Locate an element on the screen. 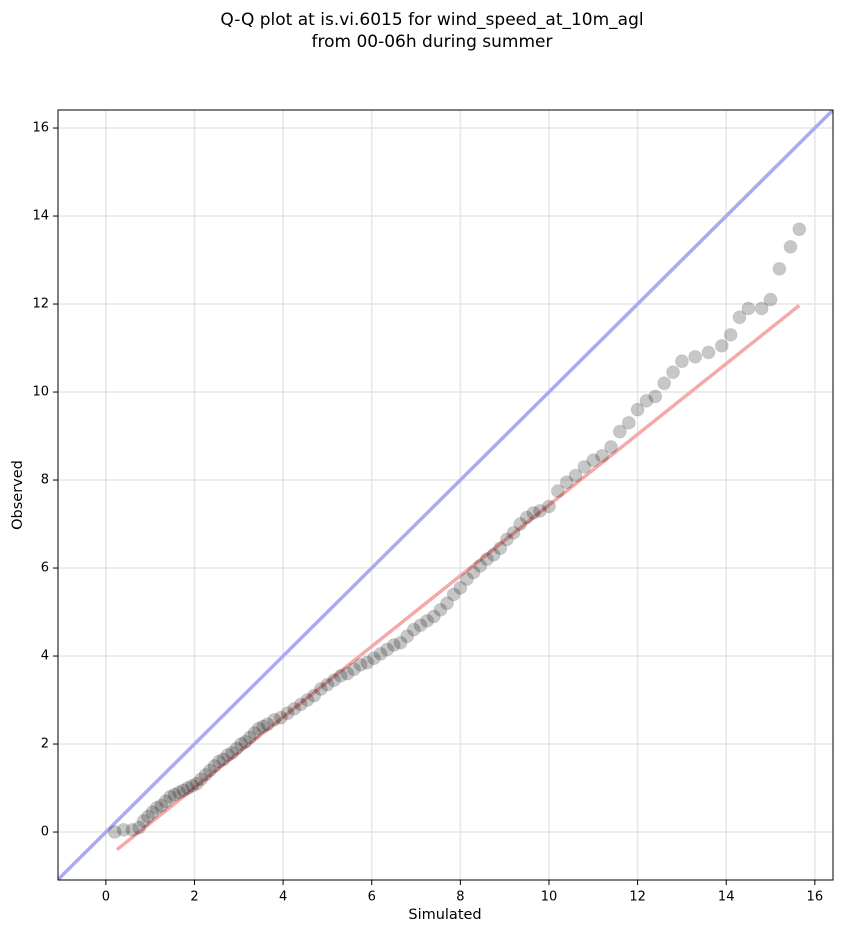  y-tick-label: 0 is located at coordinates (45, 832).